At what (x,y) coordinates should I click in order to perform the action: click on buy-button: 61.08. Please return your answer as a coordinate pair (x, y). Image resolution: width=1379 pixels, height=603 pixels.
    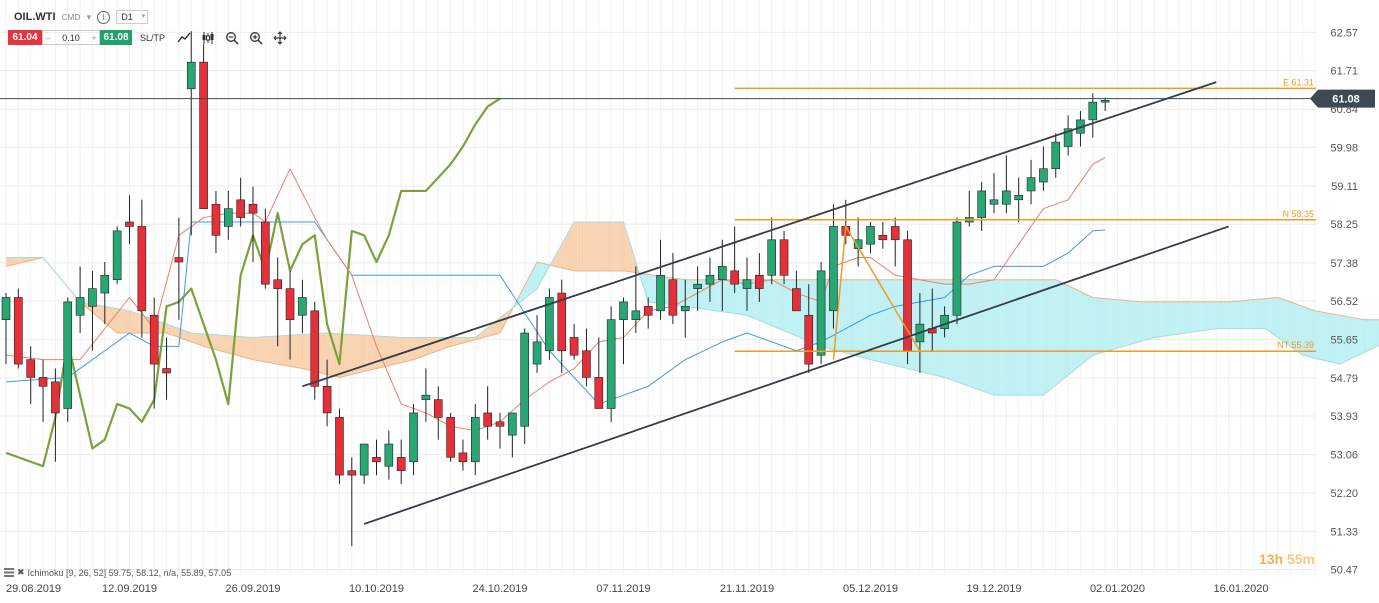
    Looking at the image, I should click on (116, 37).